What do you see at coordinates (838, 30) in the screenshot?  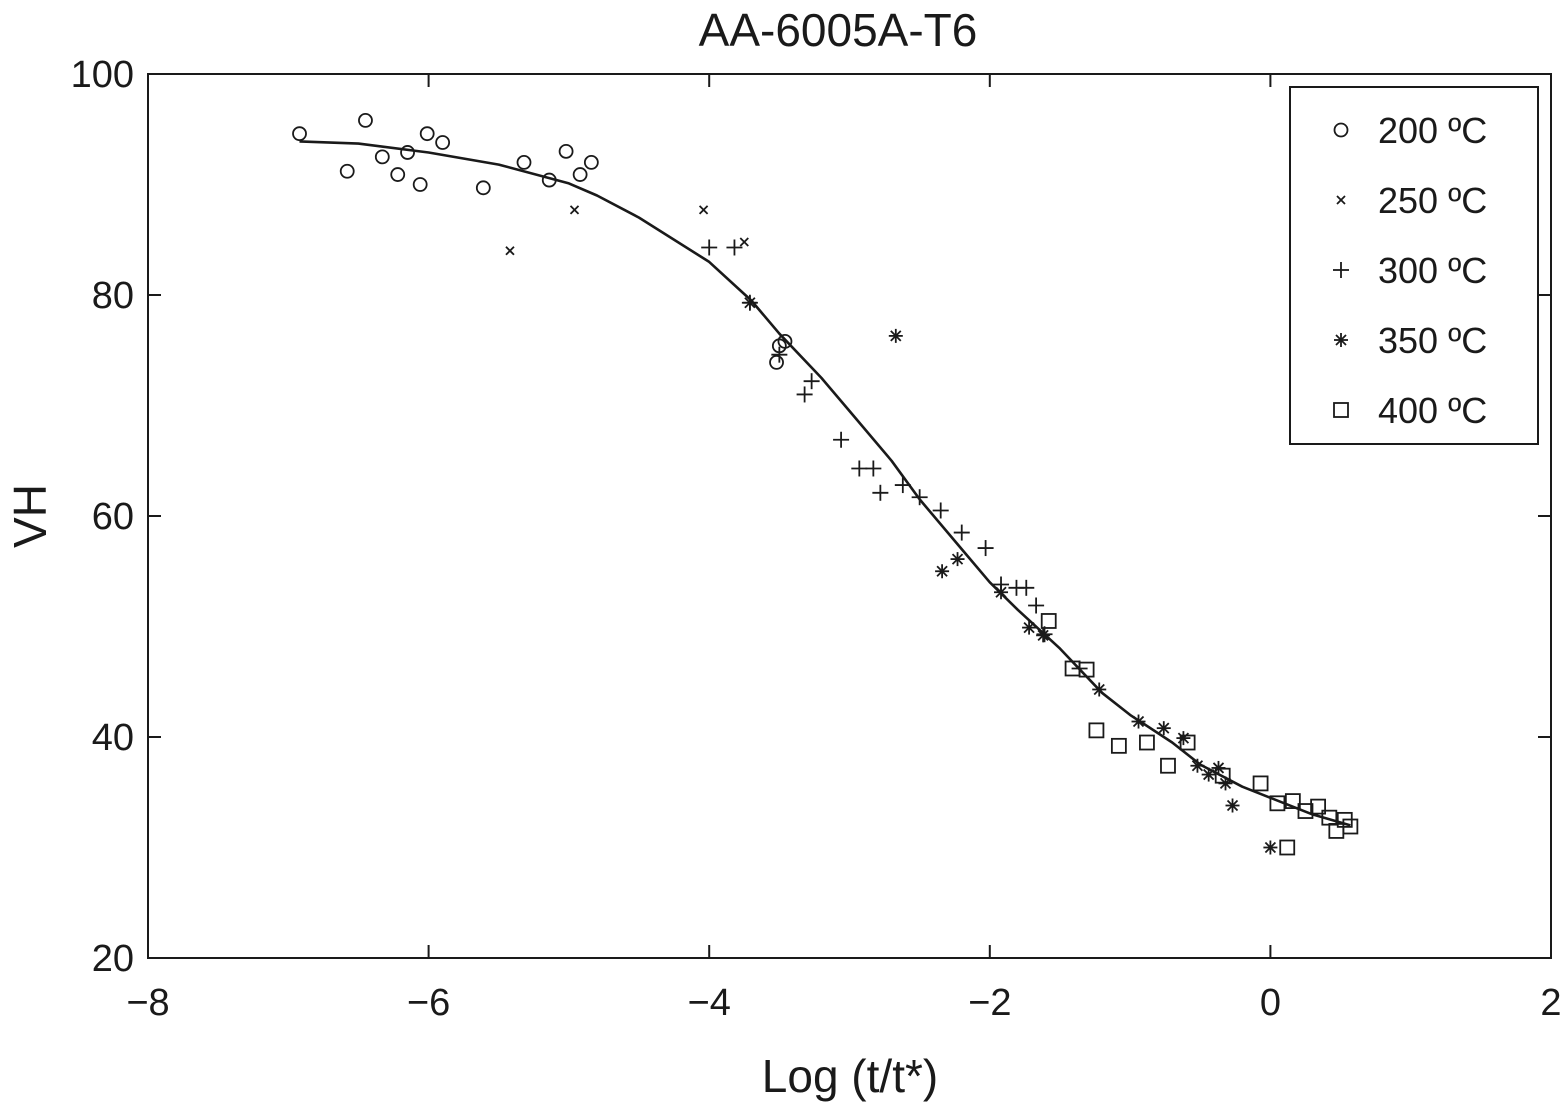 I see `chart-title: AA-6005A-T6` at bounding box center [838, 30].